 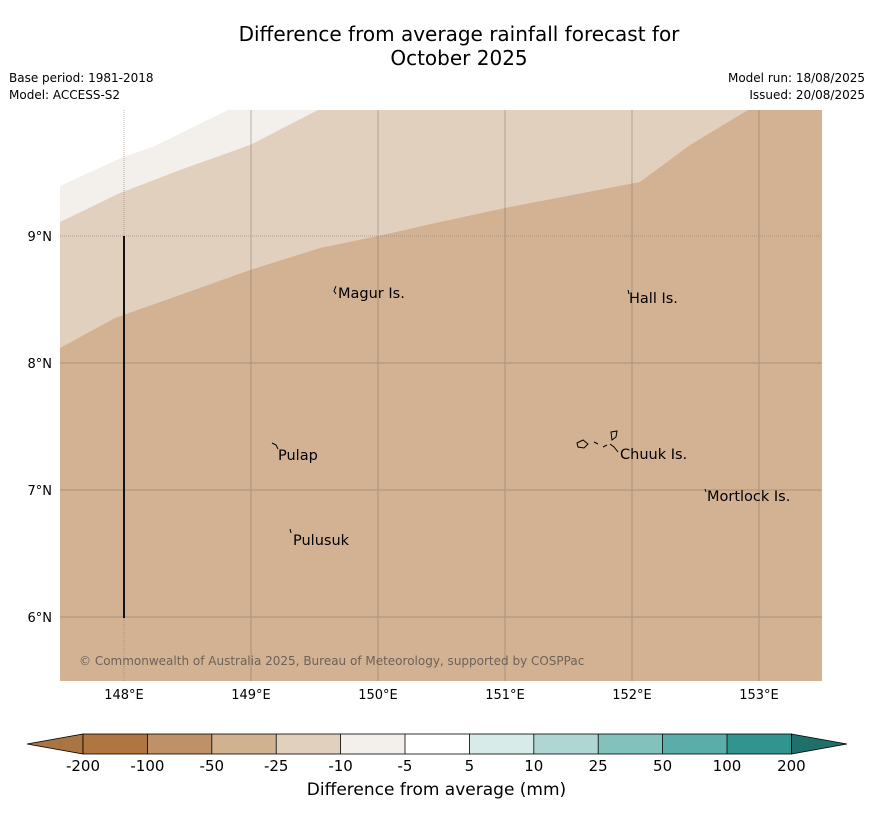 What do you see at coordinates (807, 95) in the screenshot?
I see `issued-date: Issued: 20/08/2025` at bounding box center [807, 95].